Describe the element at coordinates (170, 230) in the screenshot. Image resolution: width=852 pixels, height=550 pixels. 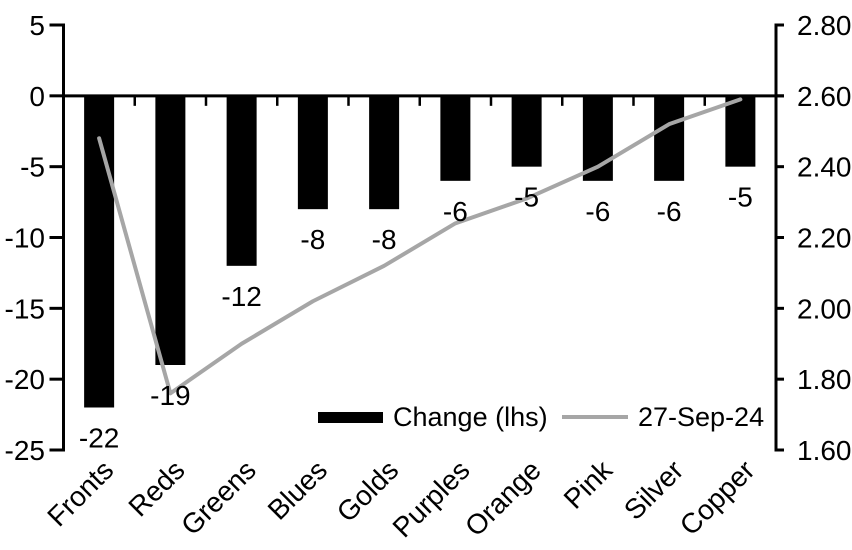
I see `bar-reds` at that location.